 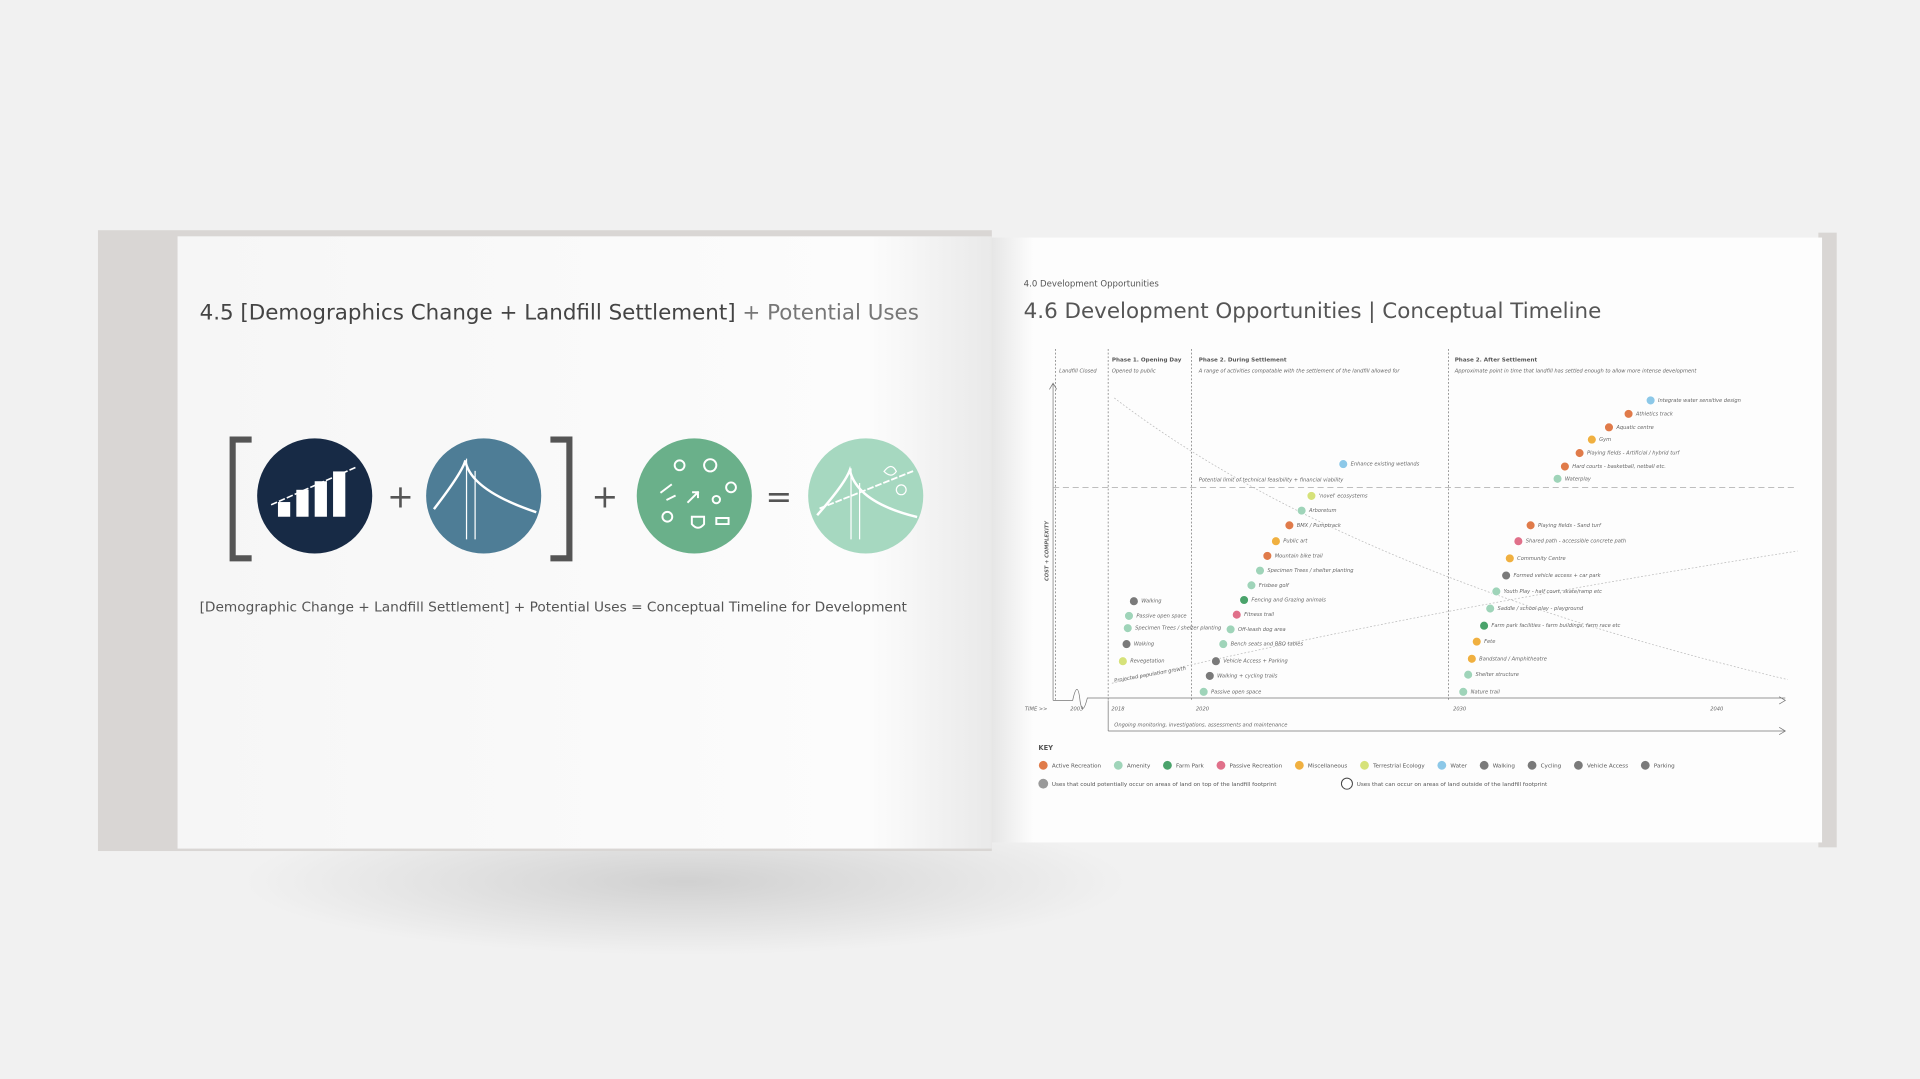 What do you see at coordinates (1827, 540) in the screenshot?
I see `cover-right` at bounding box center [1827, 540].